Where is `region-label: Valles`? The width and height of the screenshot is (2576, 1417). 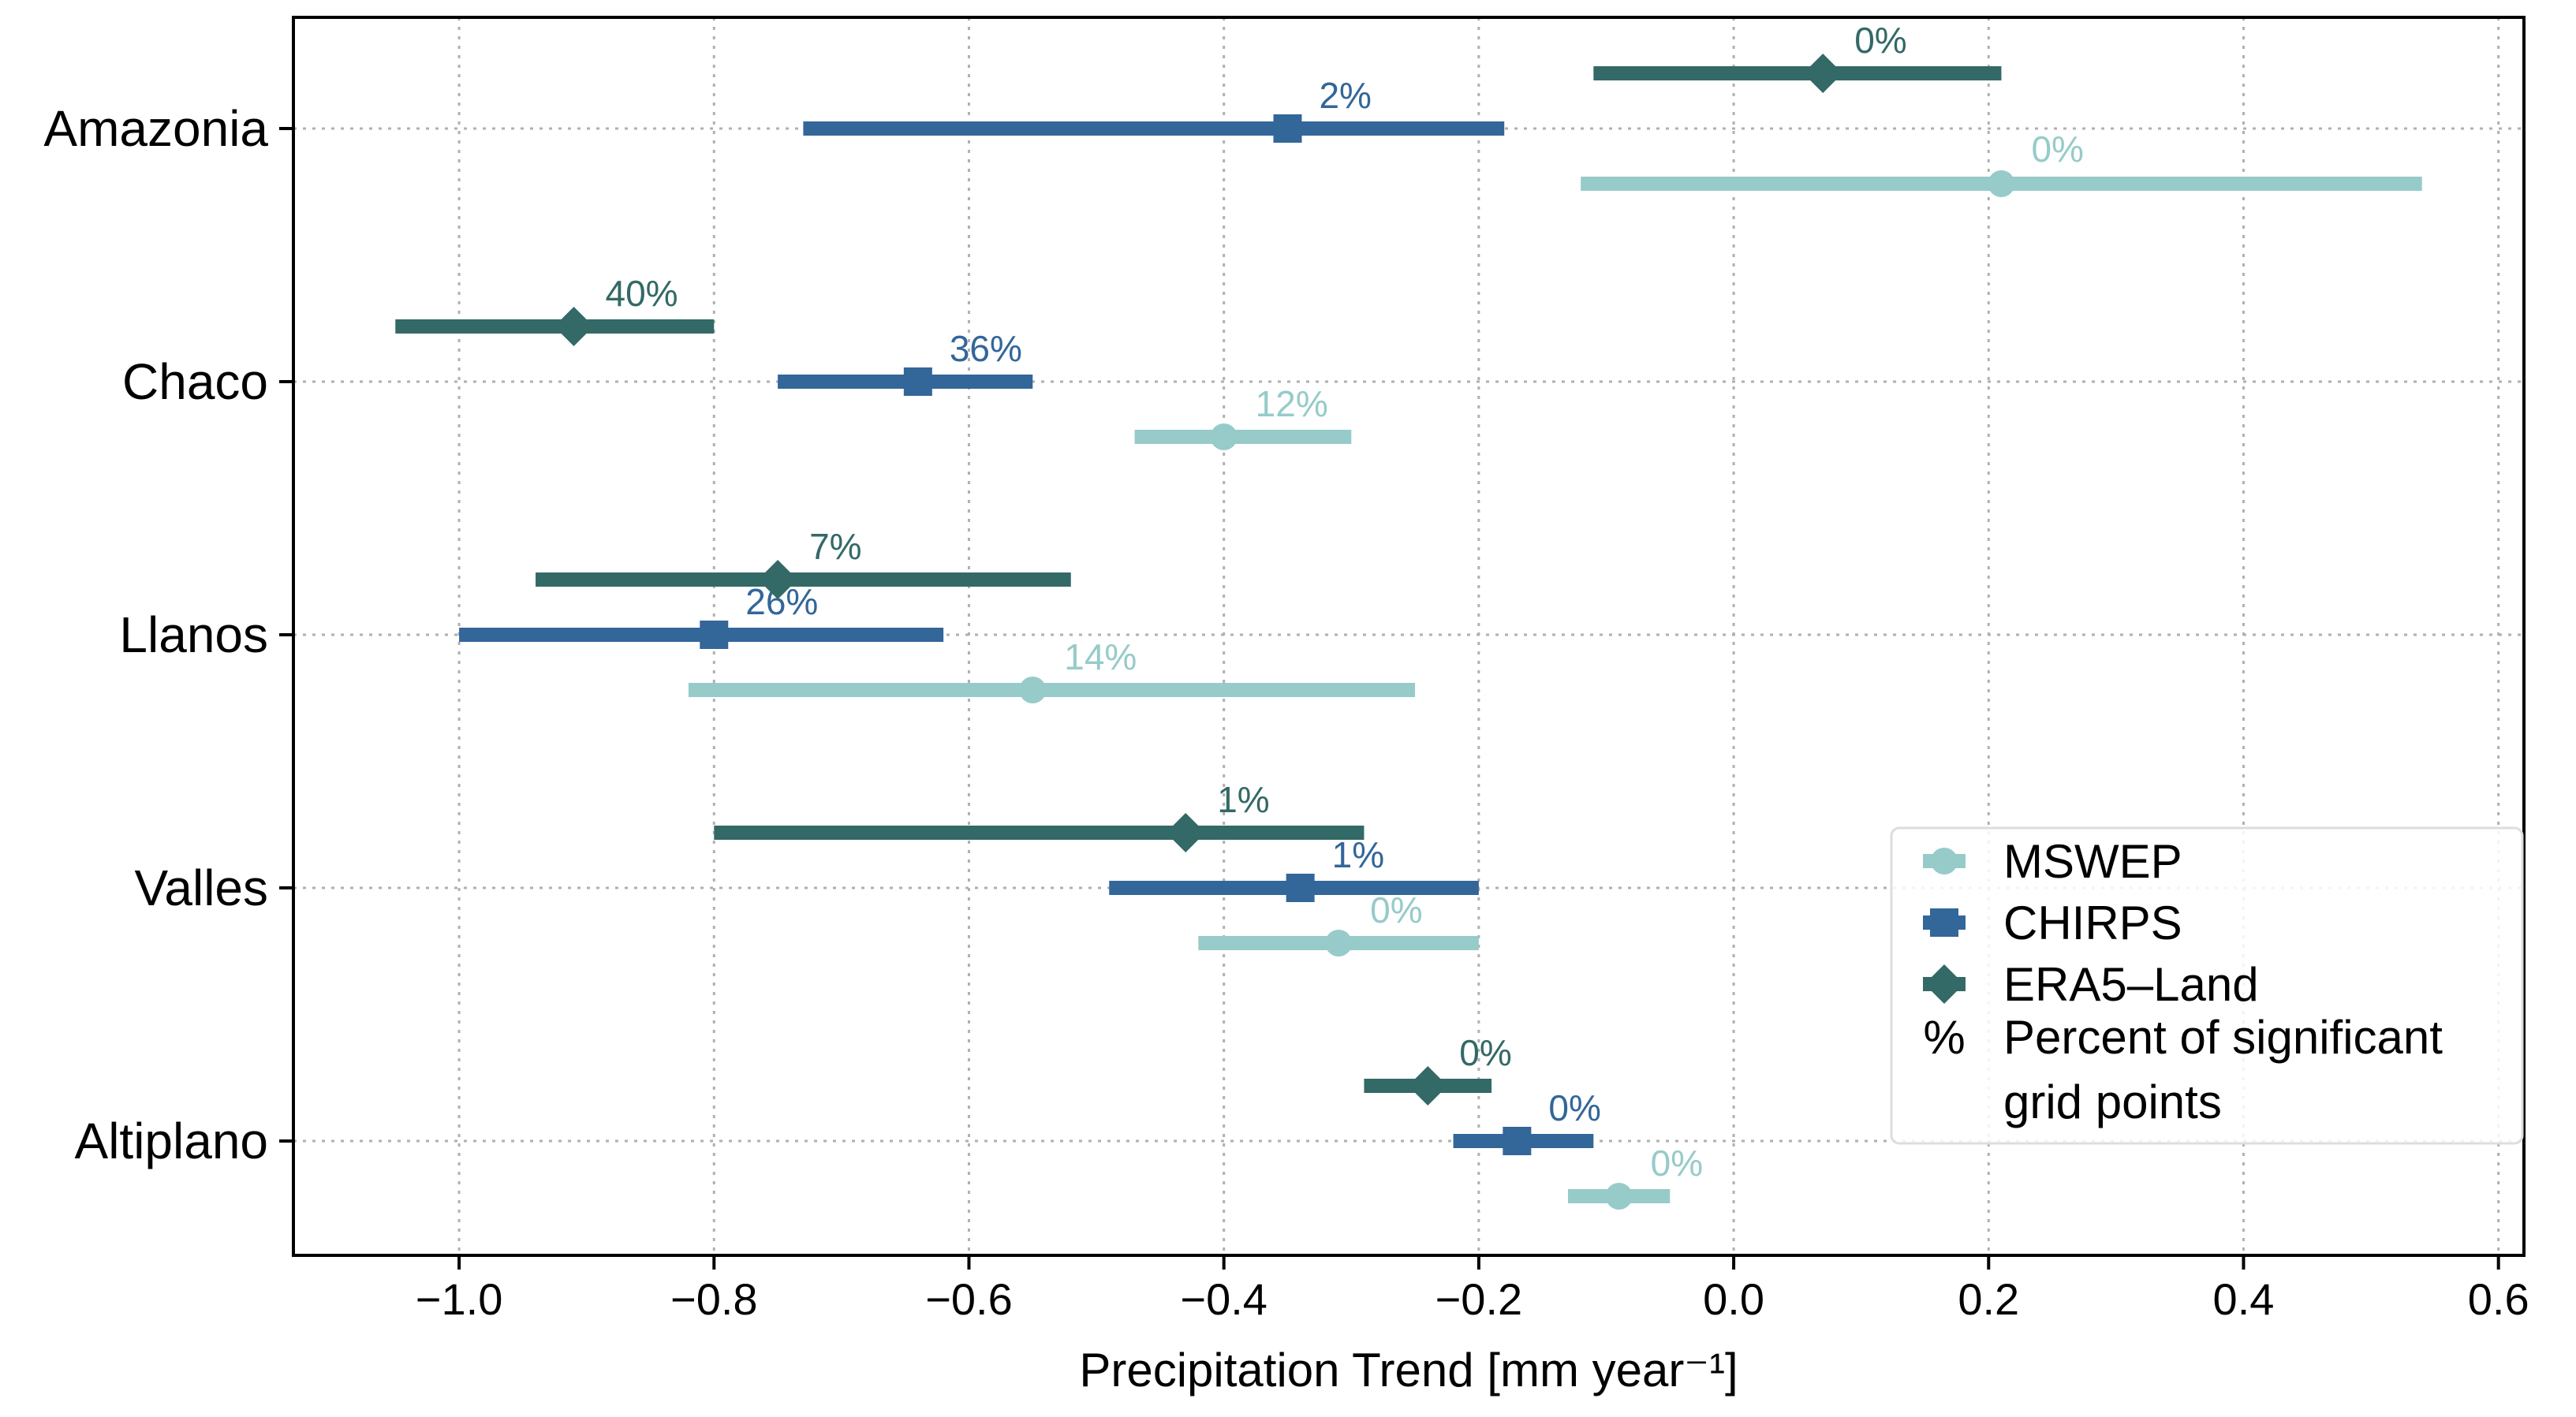
region-label: Valles is located at coordinates (201, 888).